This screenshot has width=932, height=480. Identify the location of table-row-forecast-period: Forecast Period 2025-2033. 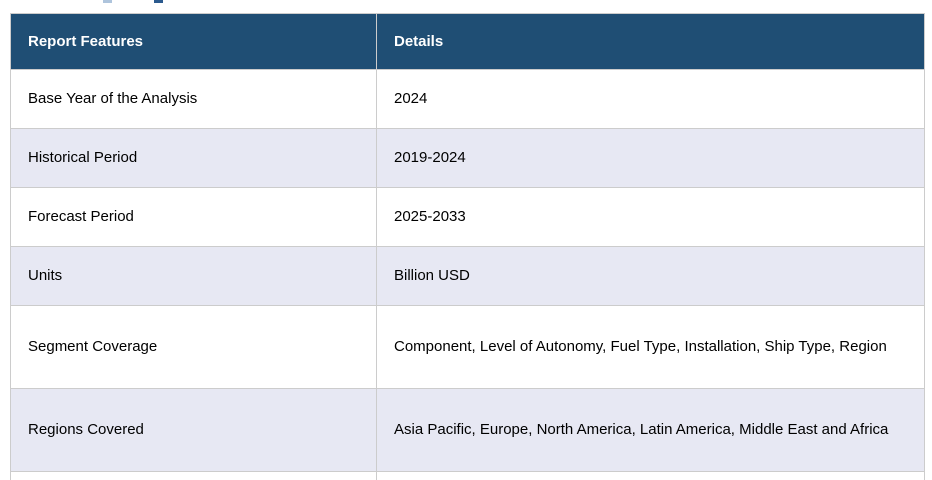
(467, 217).